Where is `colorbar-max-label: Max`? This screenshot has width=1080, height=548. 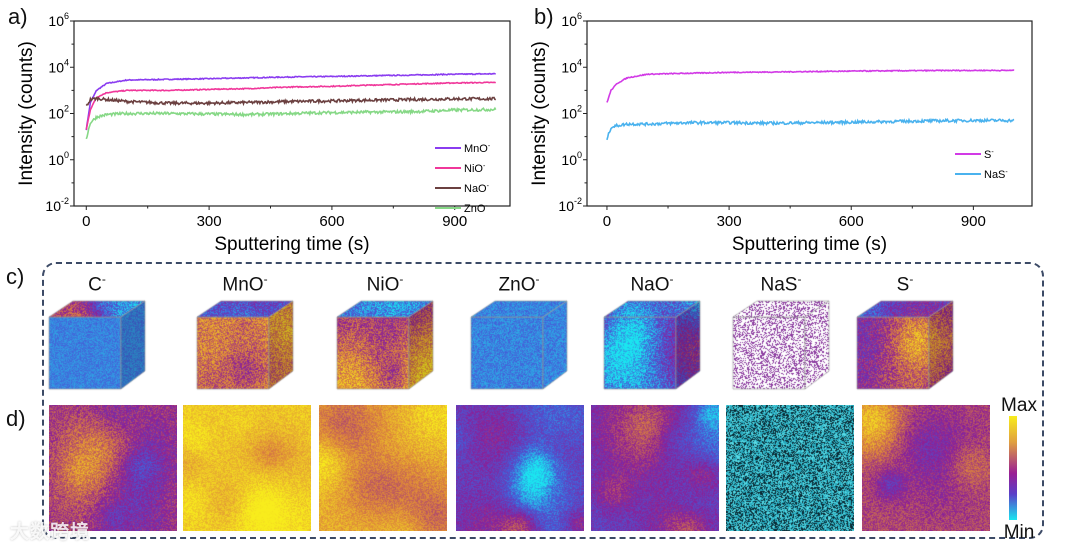
colorbar-max-label: Max is located at coordinates (1019, 405).